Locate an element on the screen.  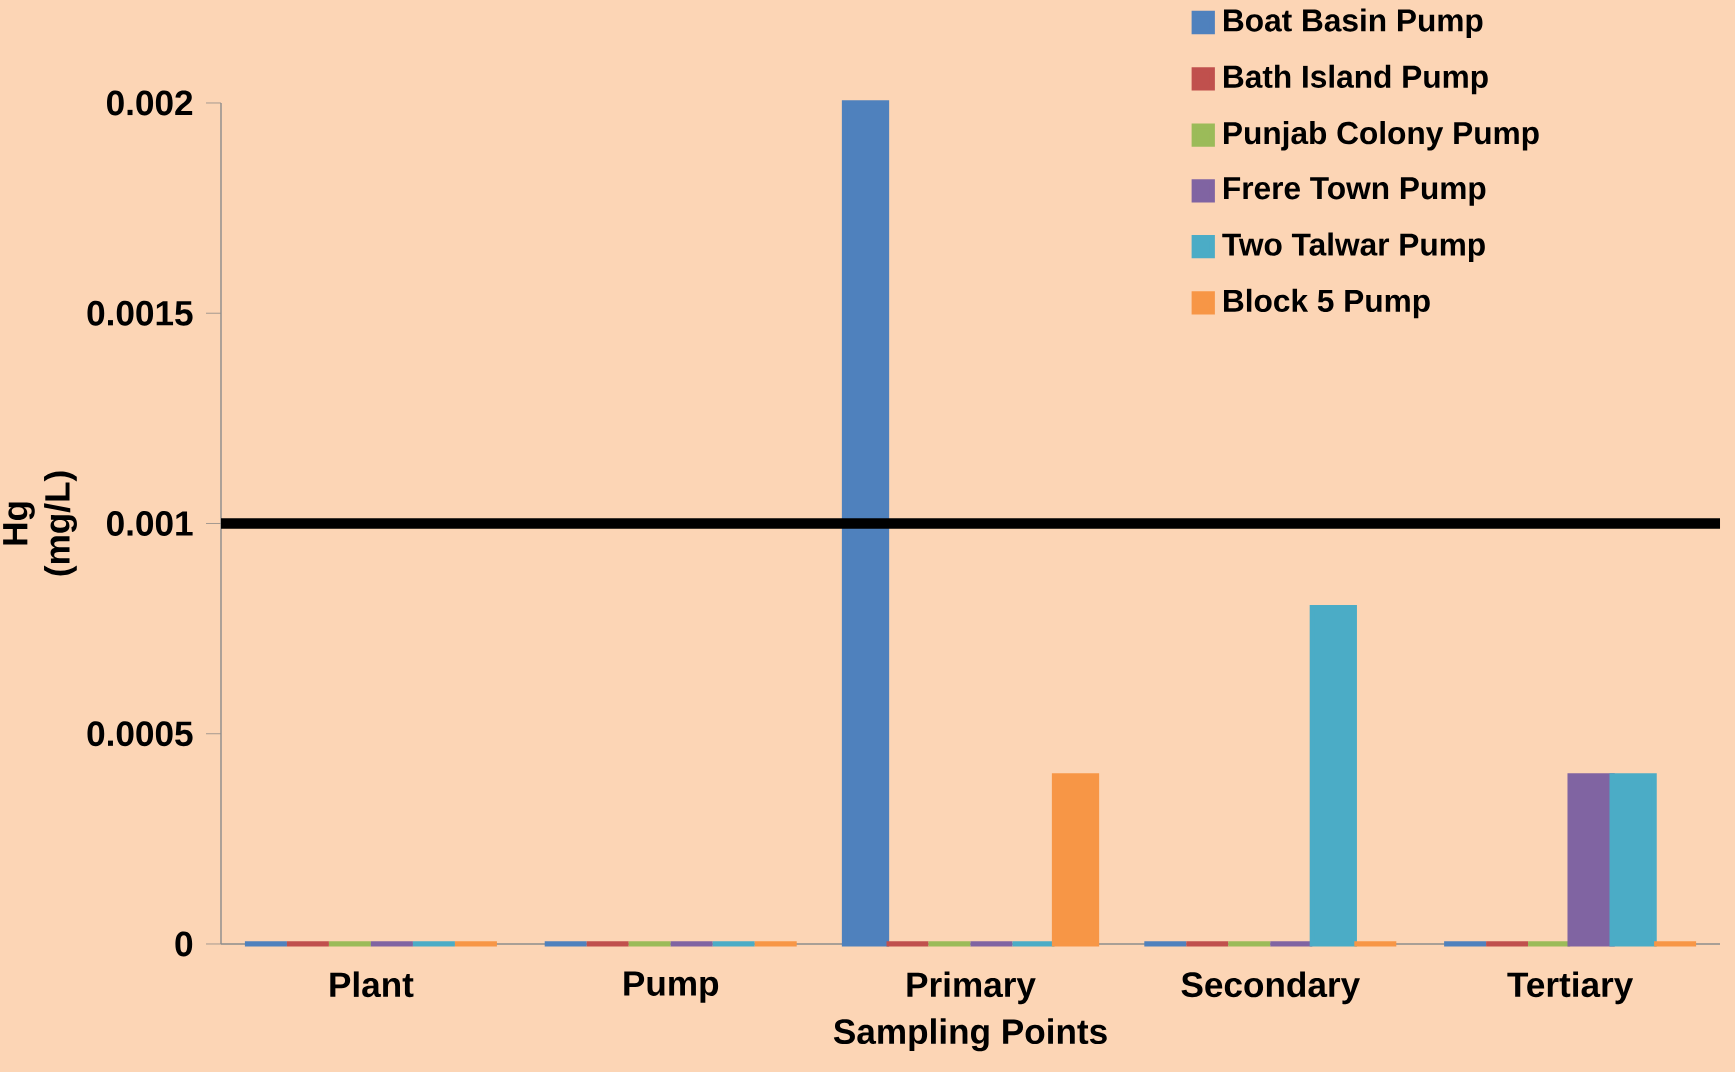
x-tick-label: Primary is located at coordinates (971, 988).